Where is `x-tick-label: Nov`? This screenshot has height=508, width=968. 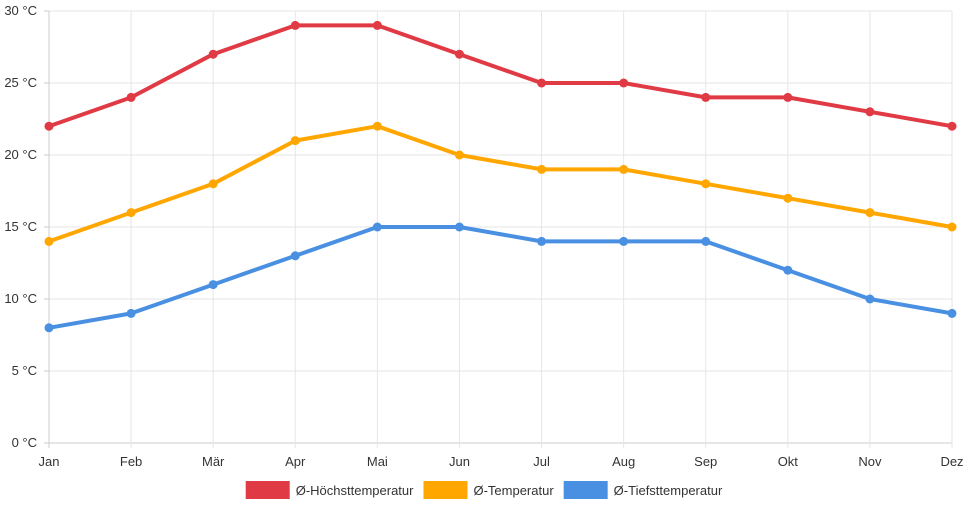 x-tick-label: Nov is located at coordinates (870, 461).